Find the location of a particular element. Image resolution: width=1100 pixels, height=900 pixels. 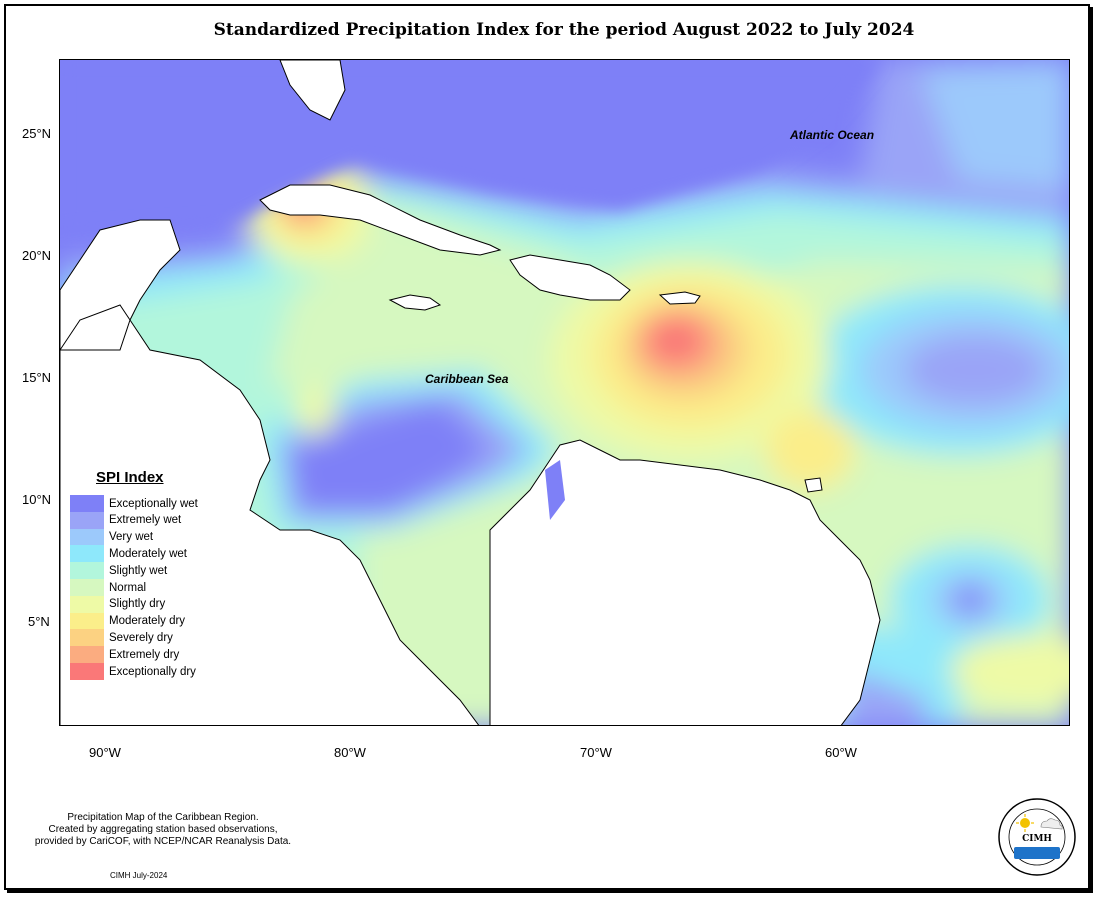

legend-item: Slightly dry is located at coordinates (118, 604).